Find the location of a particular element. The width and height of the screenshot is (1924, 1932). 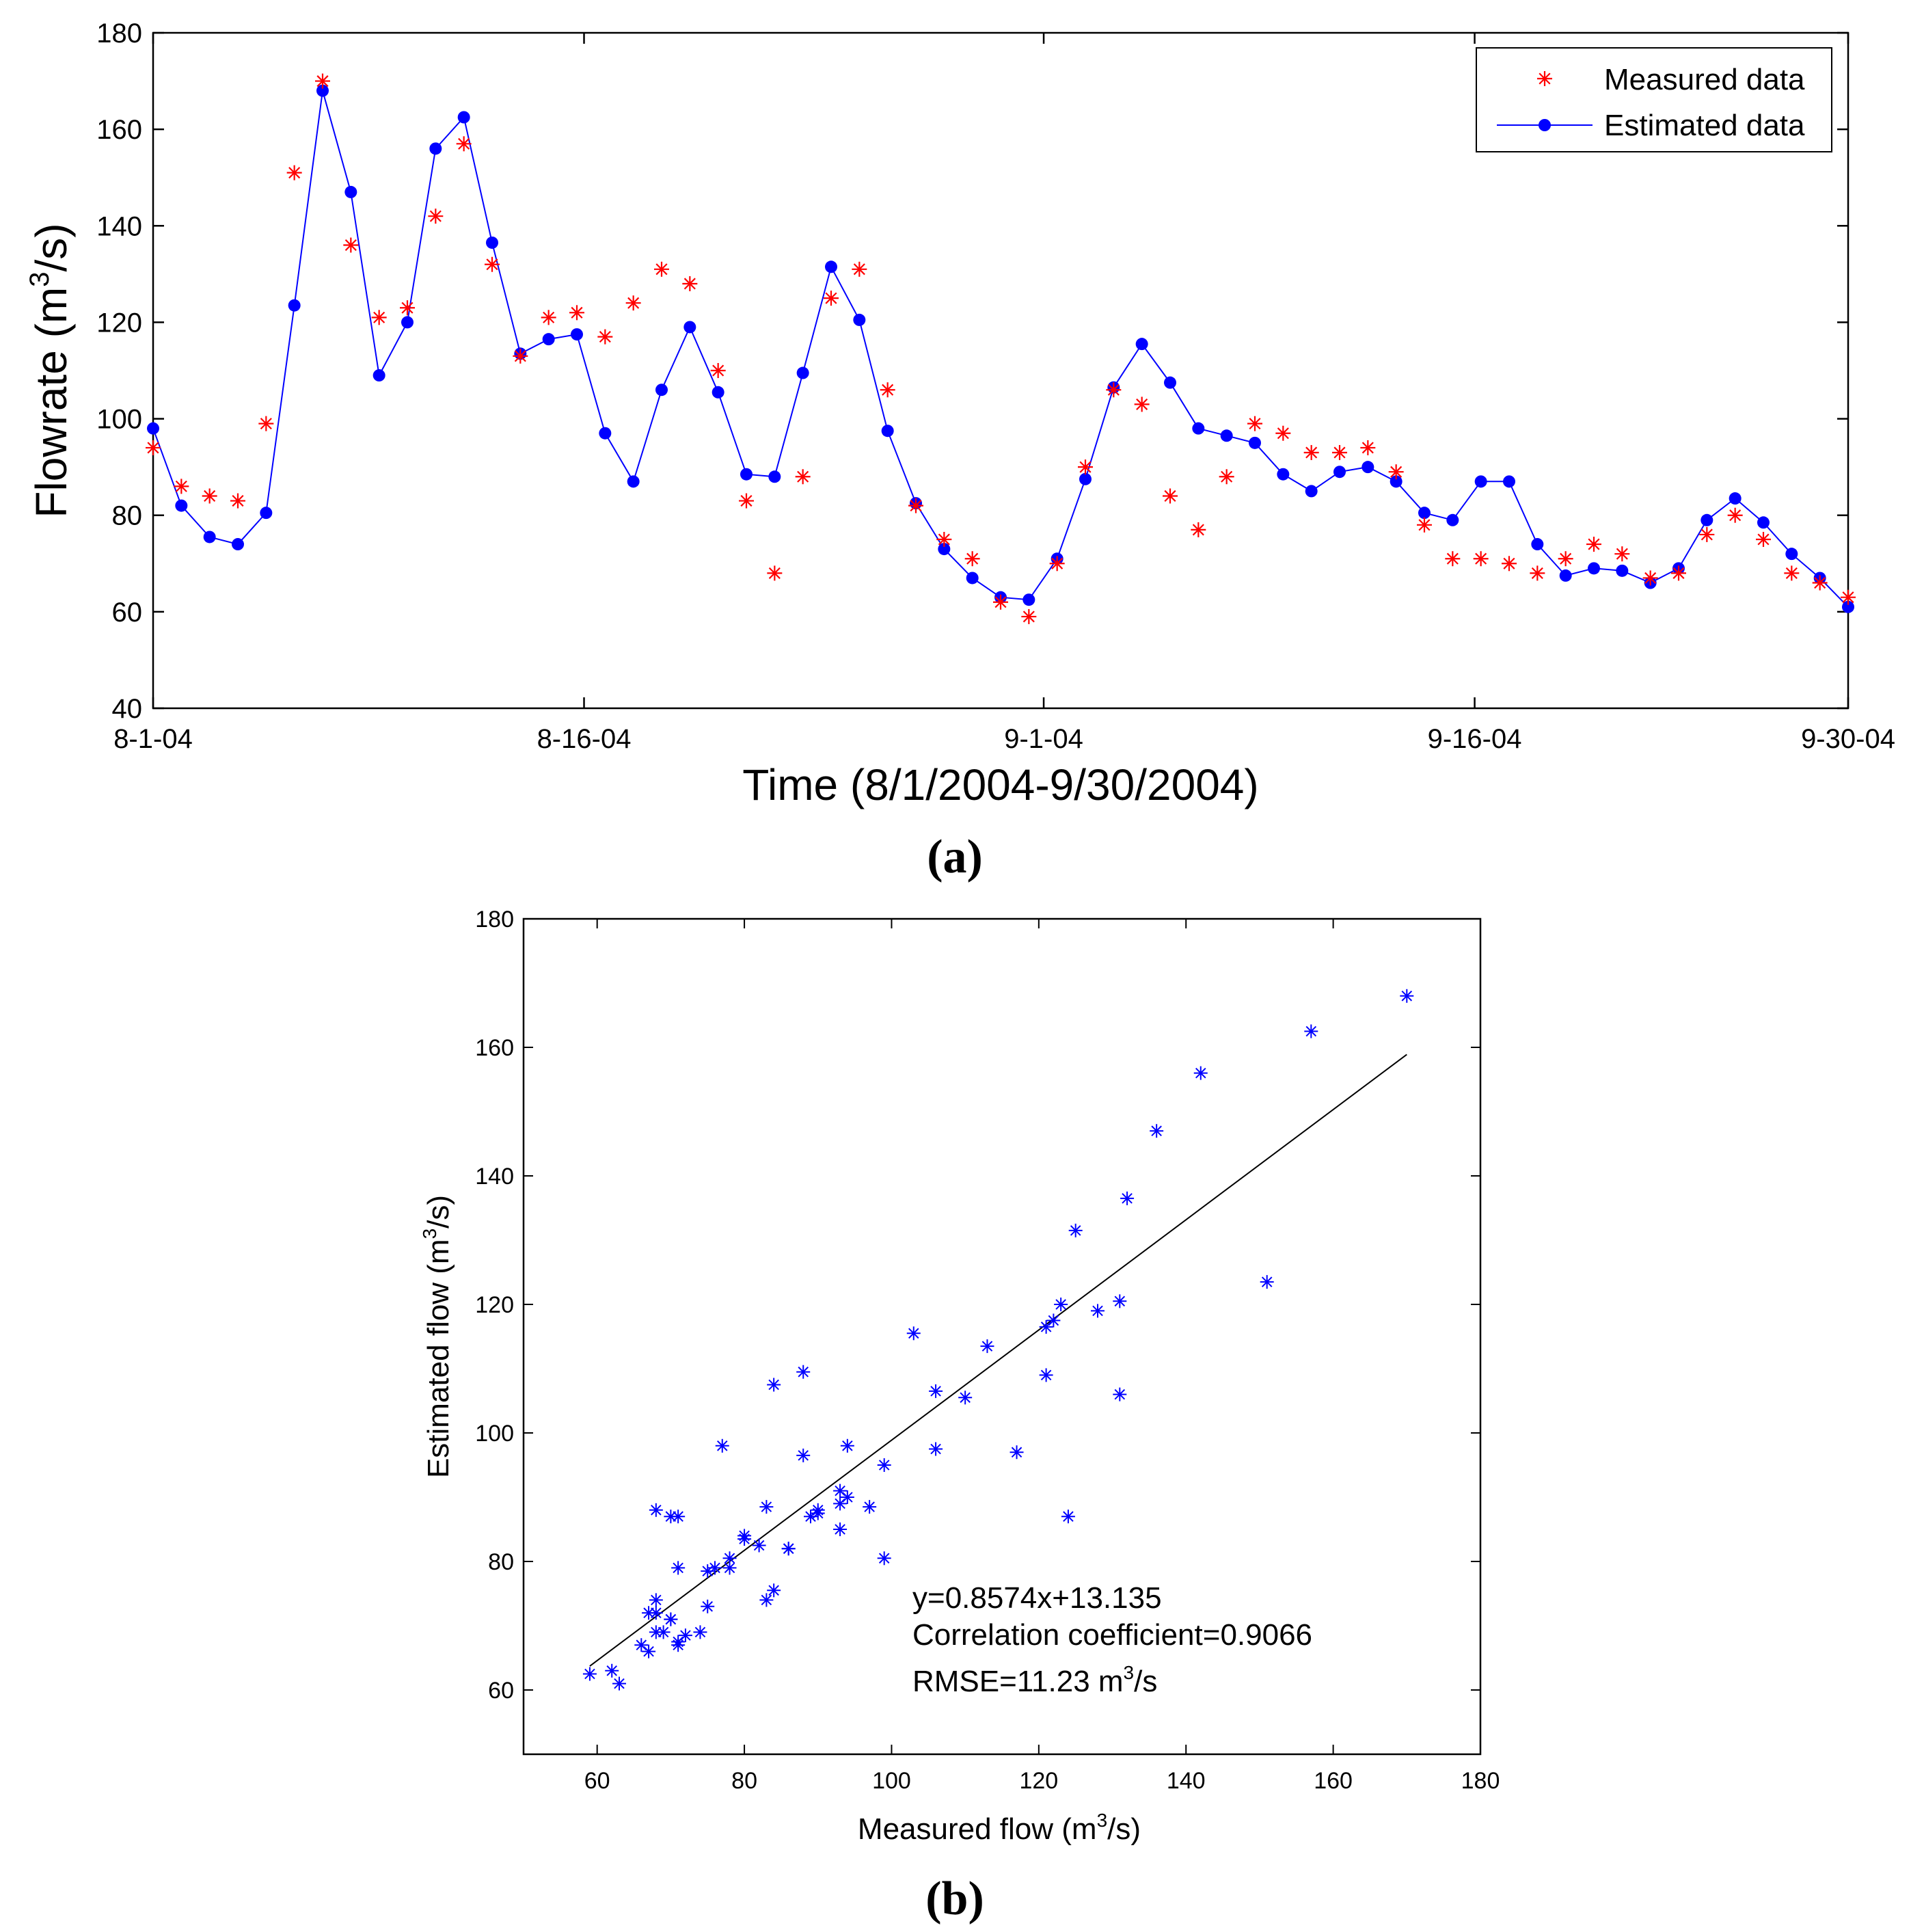

x-tick-label: 60 is located at coordinates (597, 1781).